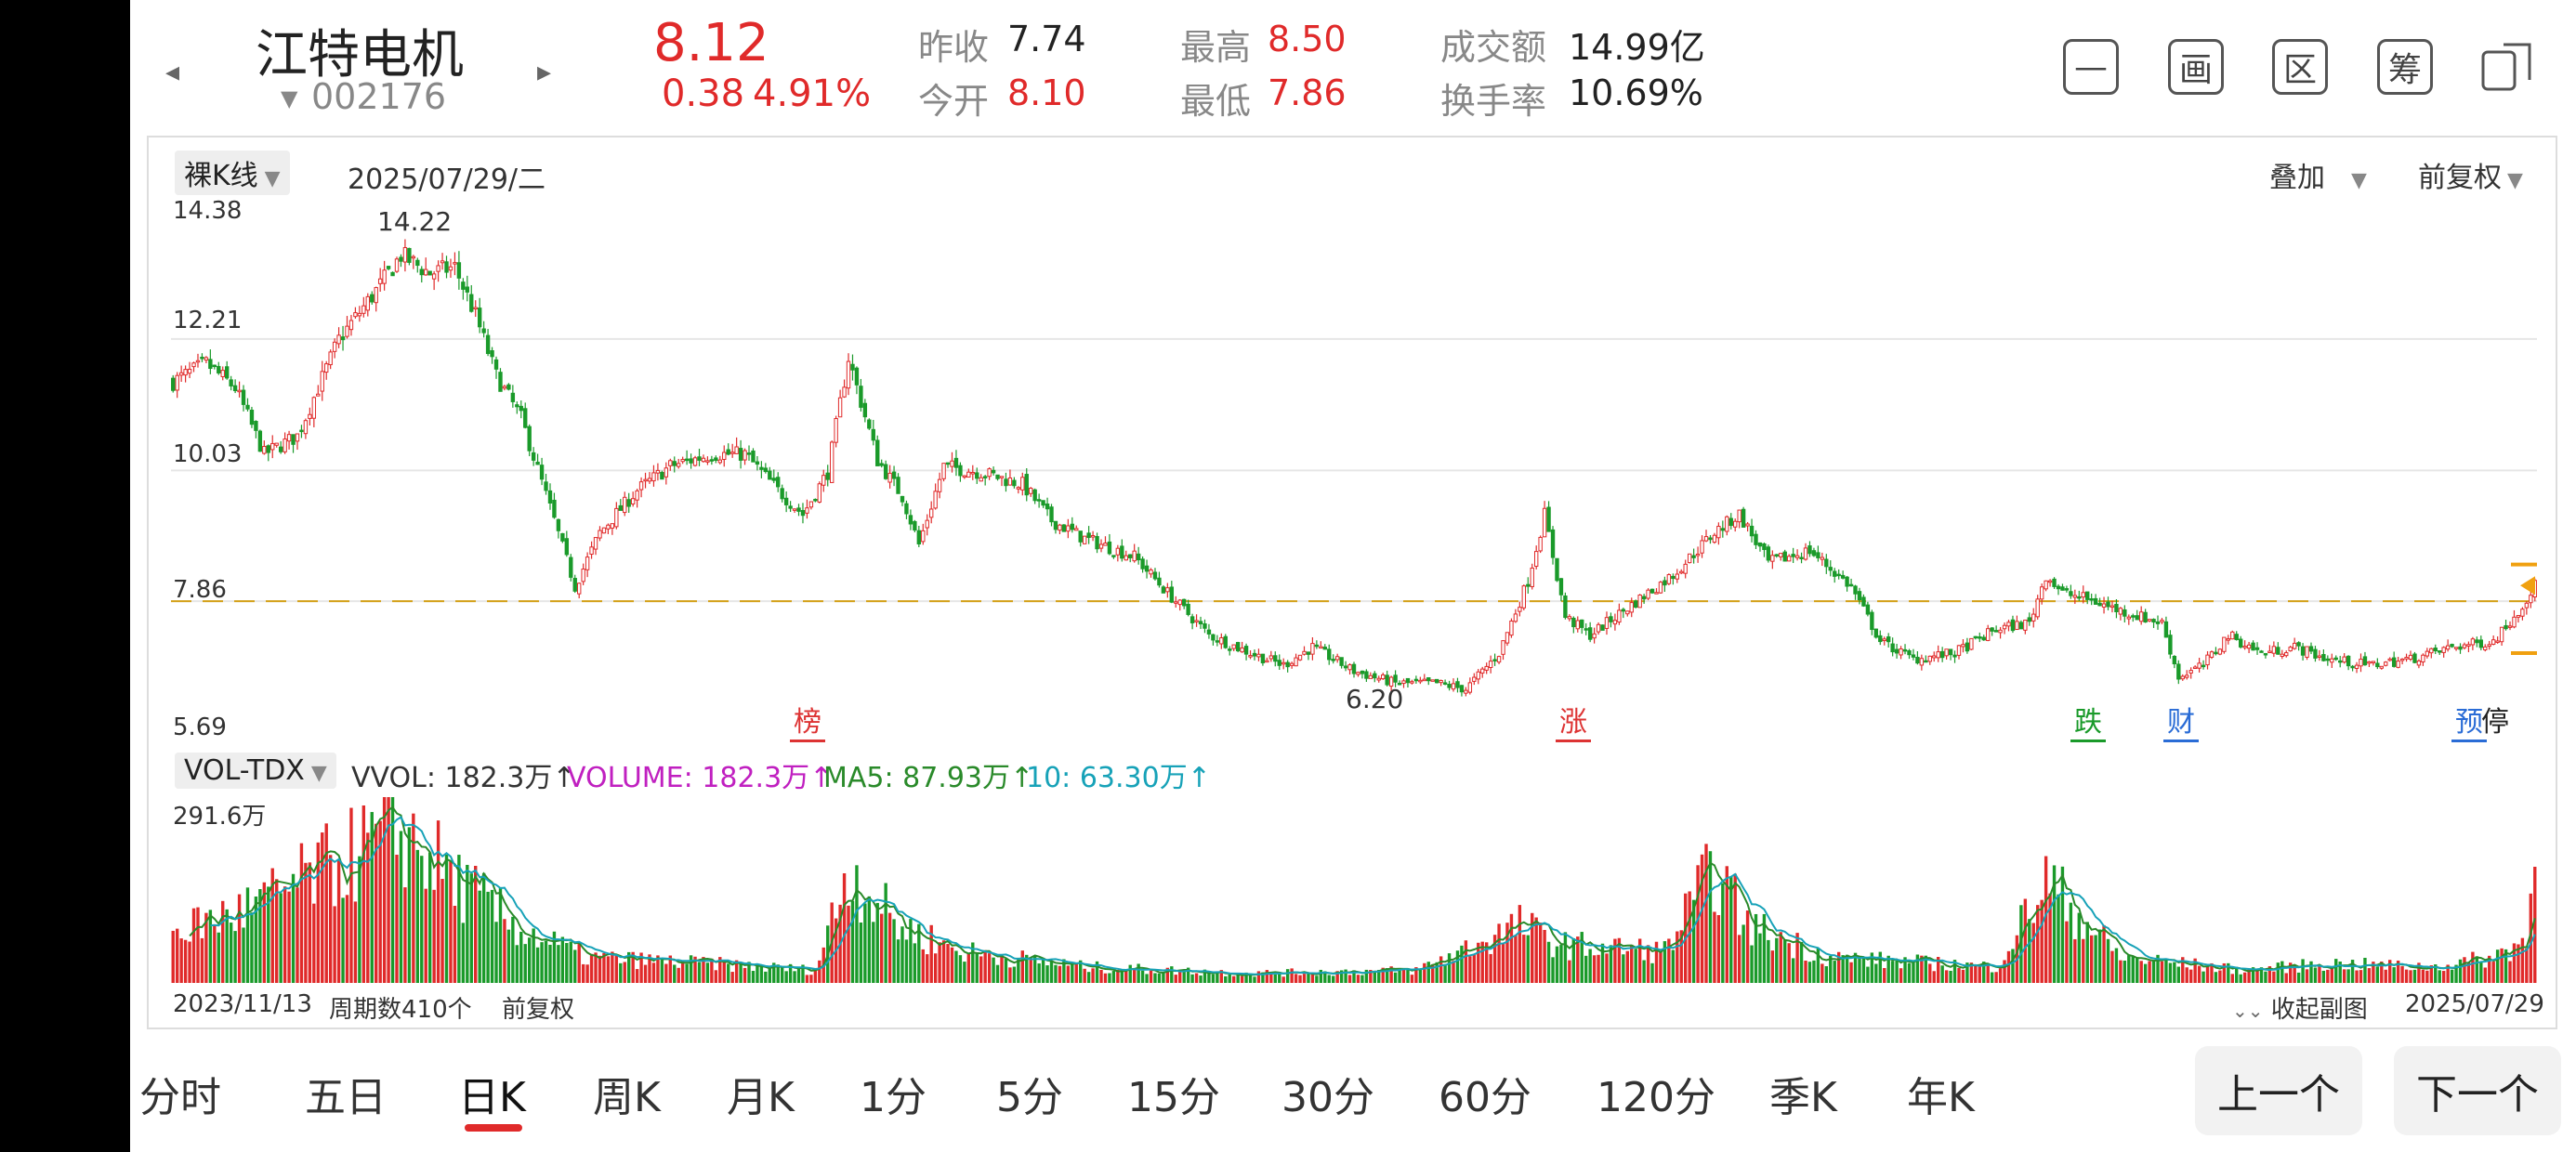 The width and height of the screenshot is (2576, 1152). What do you see at coordinates (492, 1097) in the screenshot?
I see `tab-2: 日K` at bounding box center [492, 1097].